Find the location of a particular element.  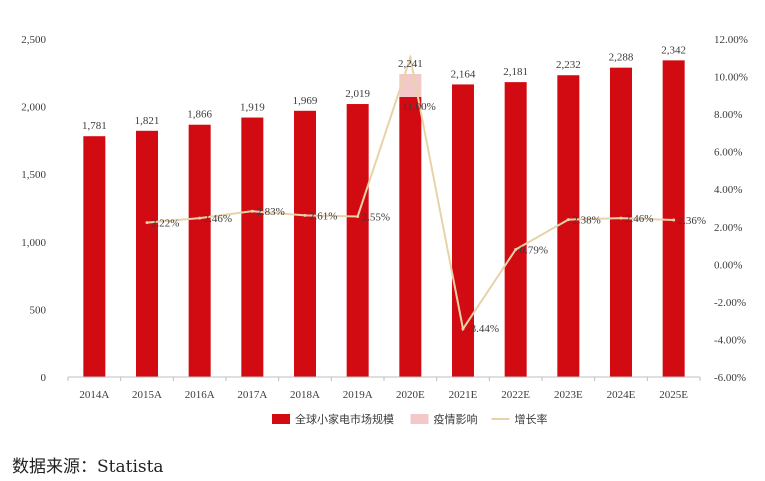

x-axis-tick-label: 2015A is located at coordinates (147, 395).